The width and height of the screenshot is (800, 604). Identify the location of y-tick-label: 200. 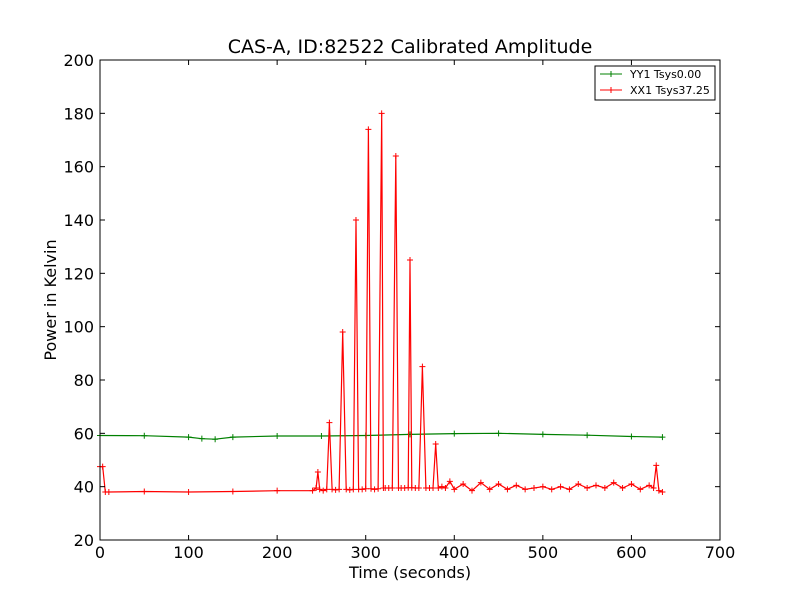
(78, 60).